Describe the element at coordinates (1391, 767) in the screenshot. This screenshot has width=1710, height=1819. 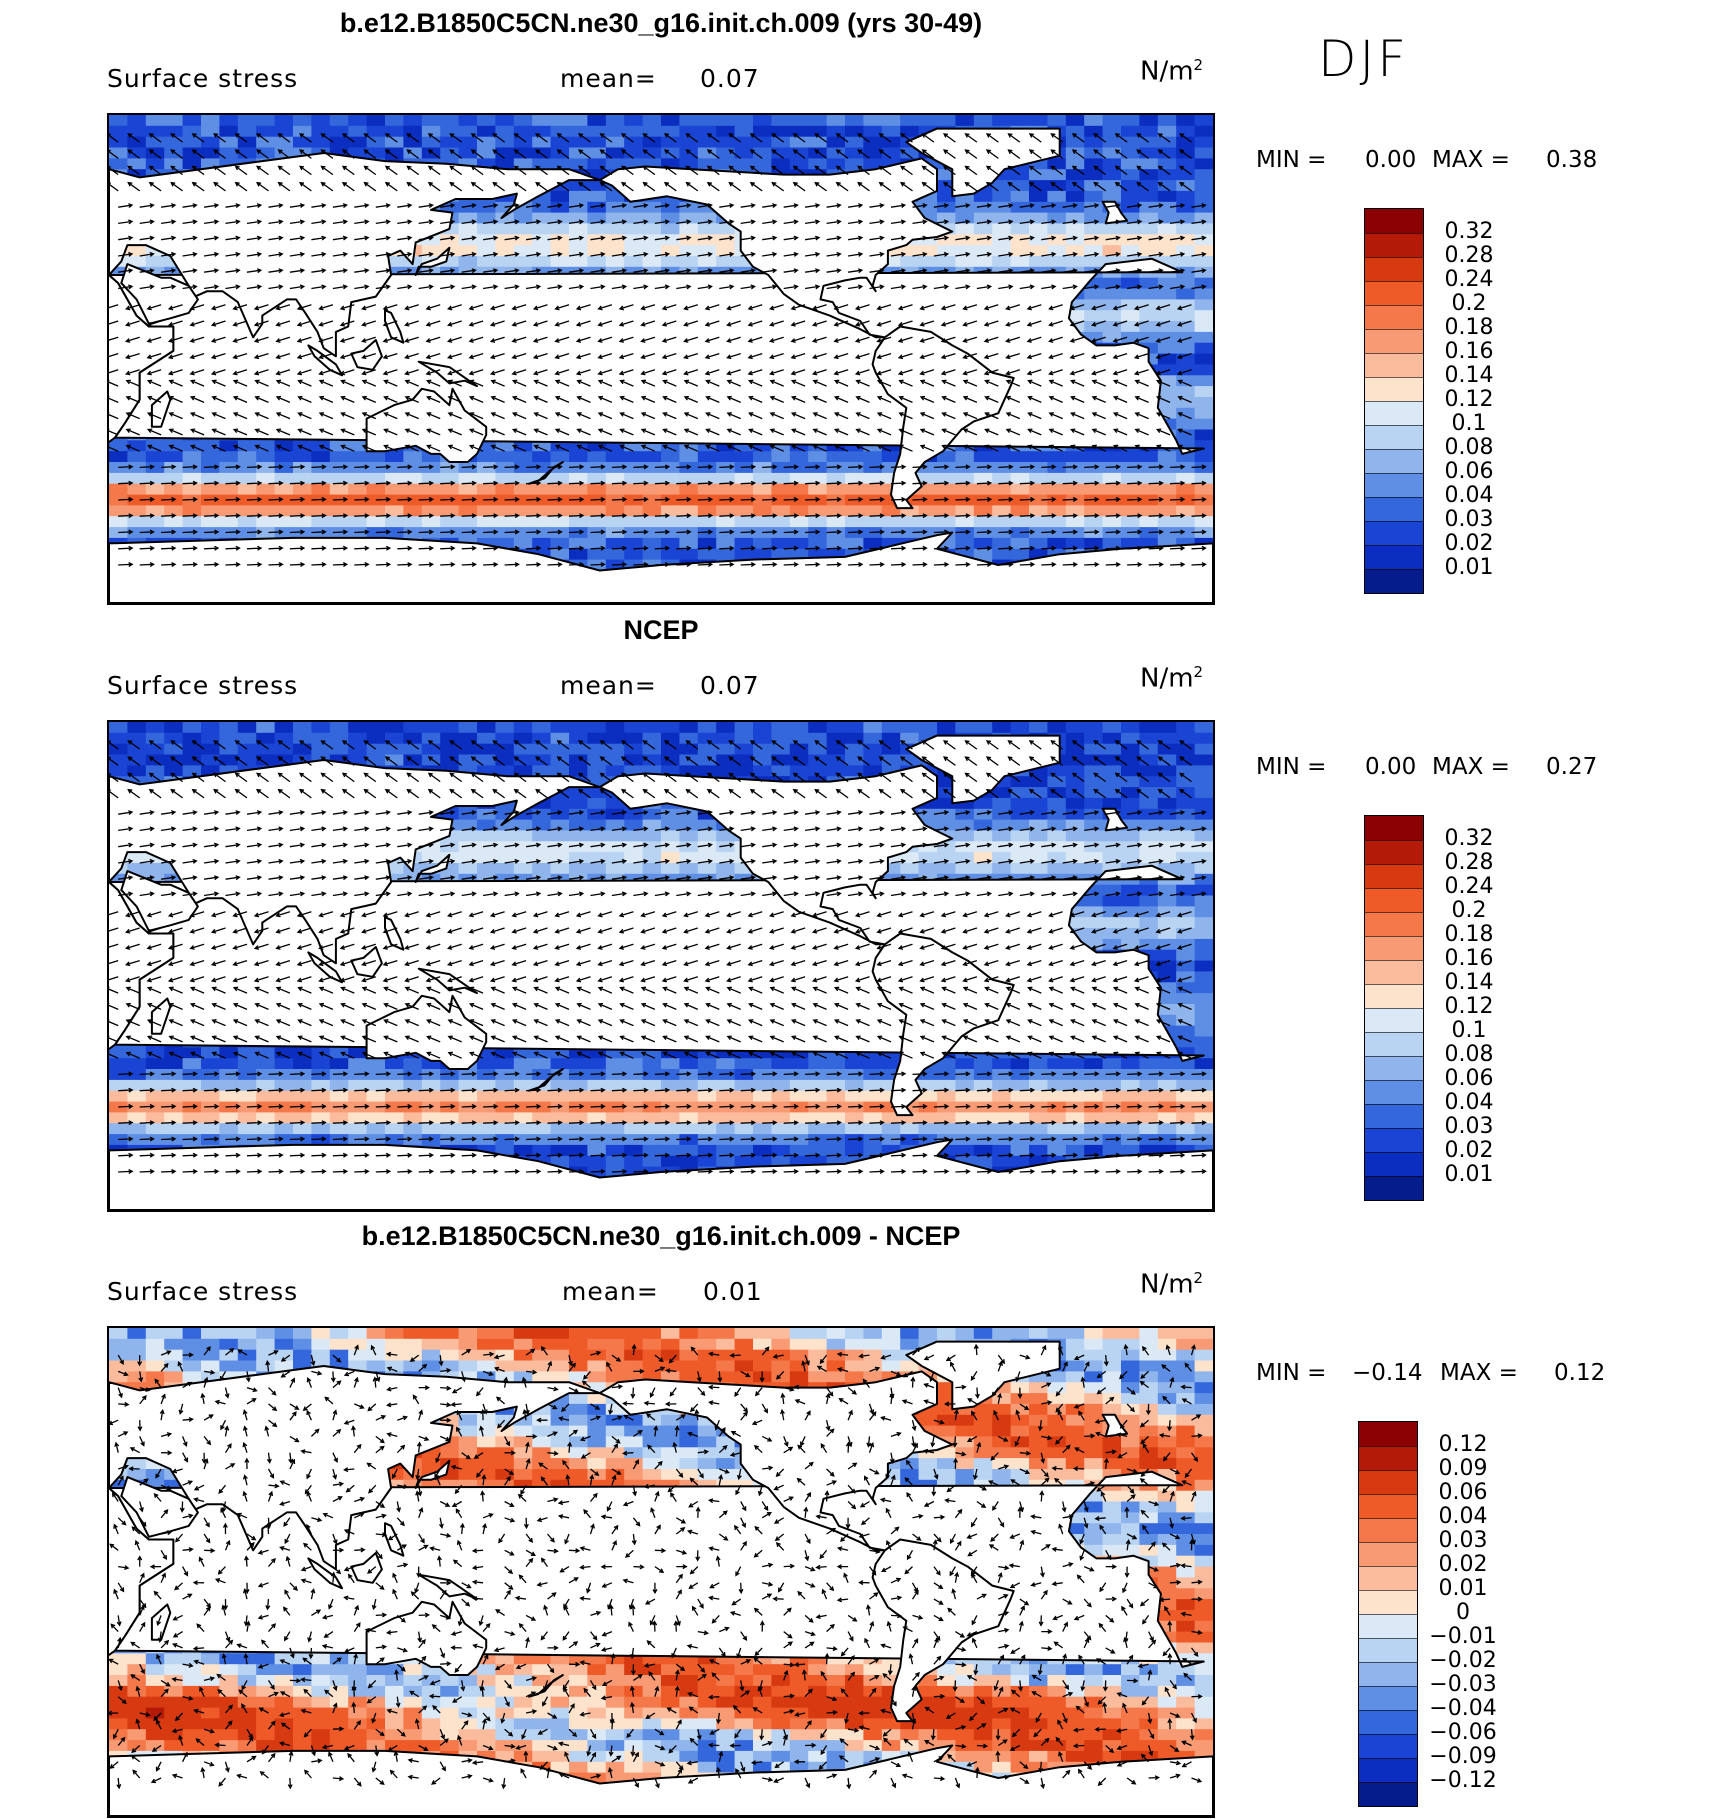
I see `panel-2-min-value: 0.00` at that location.